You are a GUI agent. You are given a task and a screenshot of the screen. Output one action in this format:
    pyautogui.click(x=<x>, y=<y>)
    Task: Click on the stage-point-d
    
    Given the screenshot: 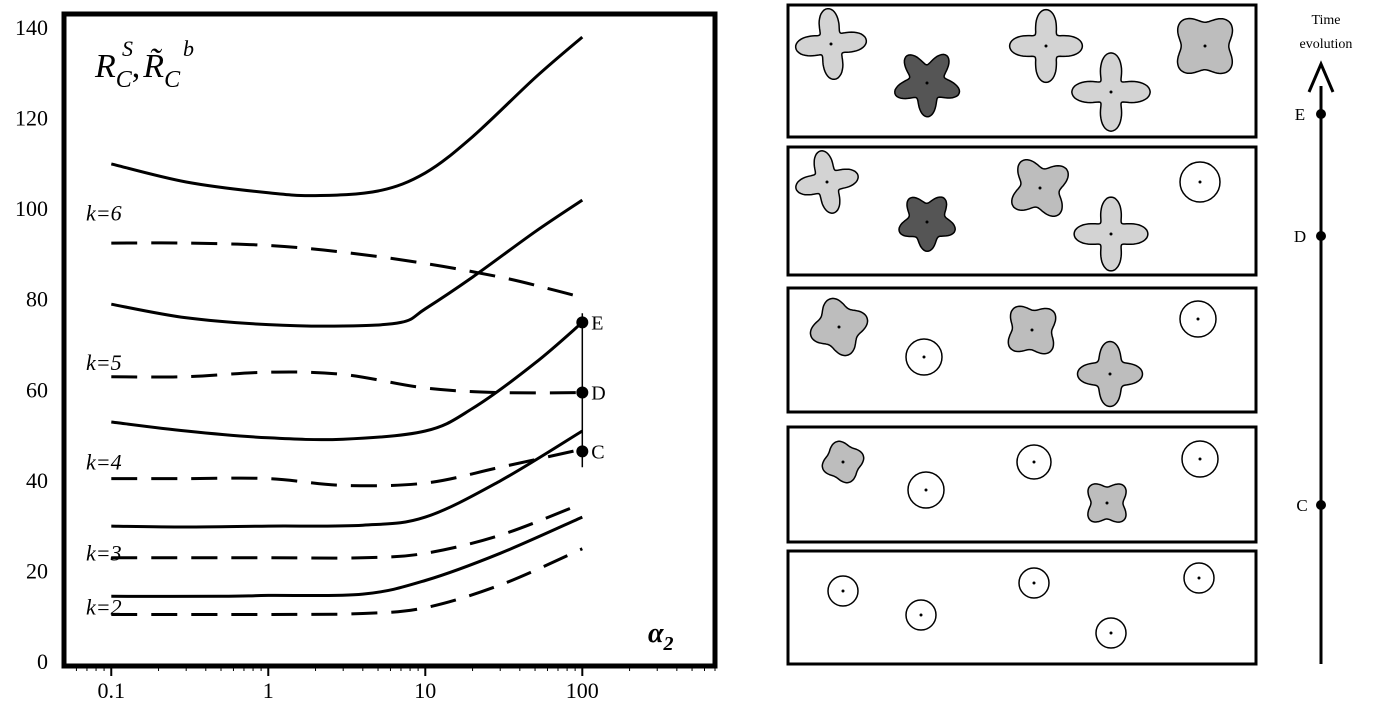 What is the action you would take?
    pyautogui.click(x=1321, y=236)
    